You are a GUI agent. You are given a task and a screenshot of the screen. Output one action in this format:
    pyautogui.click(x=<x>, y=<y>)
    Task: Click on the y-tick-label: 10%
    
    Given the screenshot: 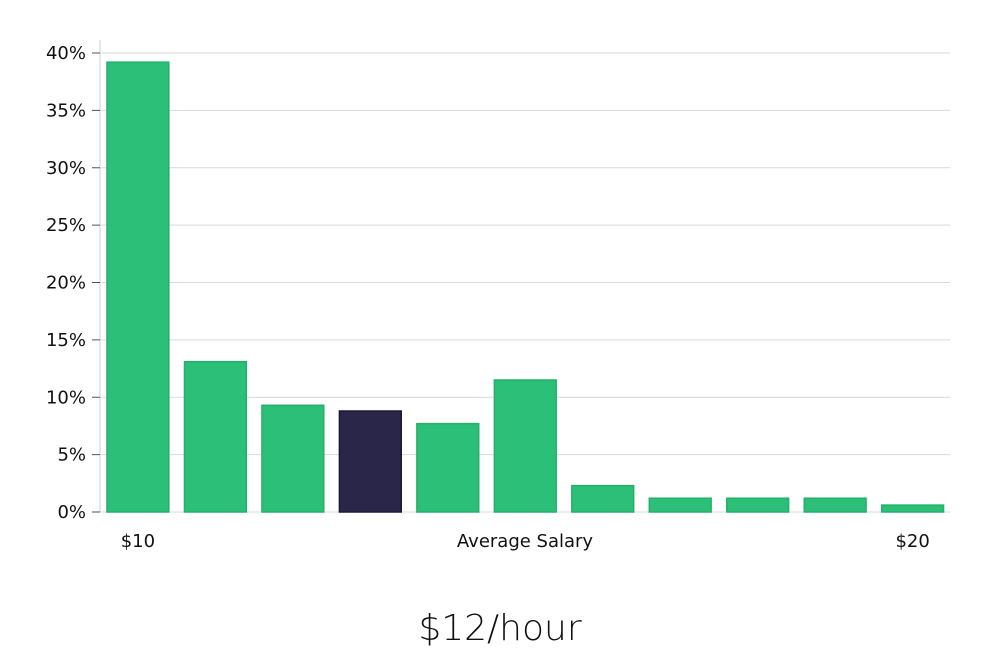 What is the action you would take?
    pyautogui.click(x=66, y=397)
    